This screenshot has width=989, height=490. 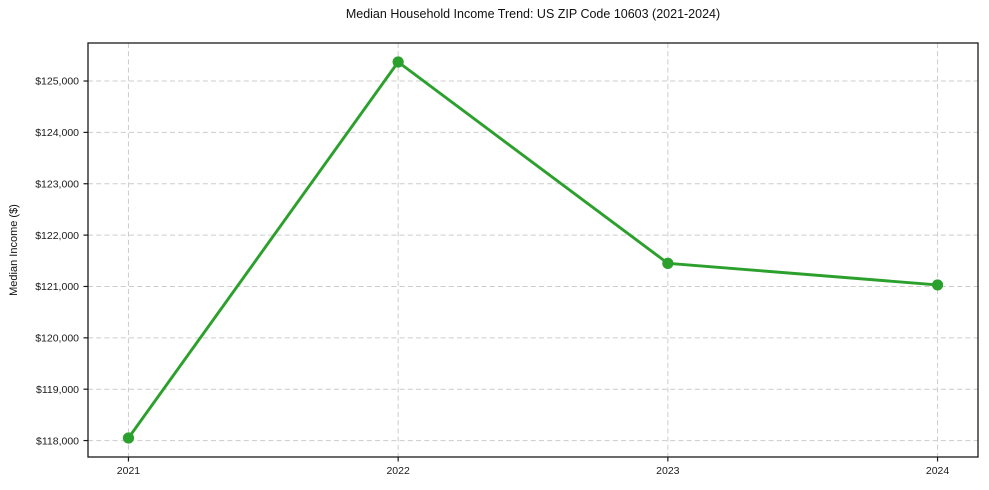 I want to click on y-tick-label: $118,000, so click(x=57, y=441).